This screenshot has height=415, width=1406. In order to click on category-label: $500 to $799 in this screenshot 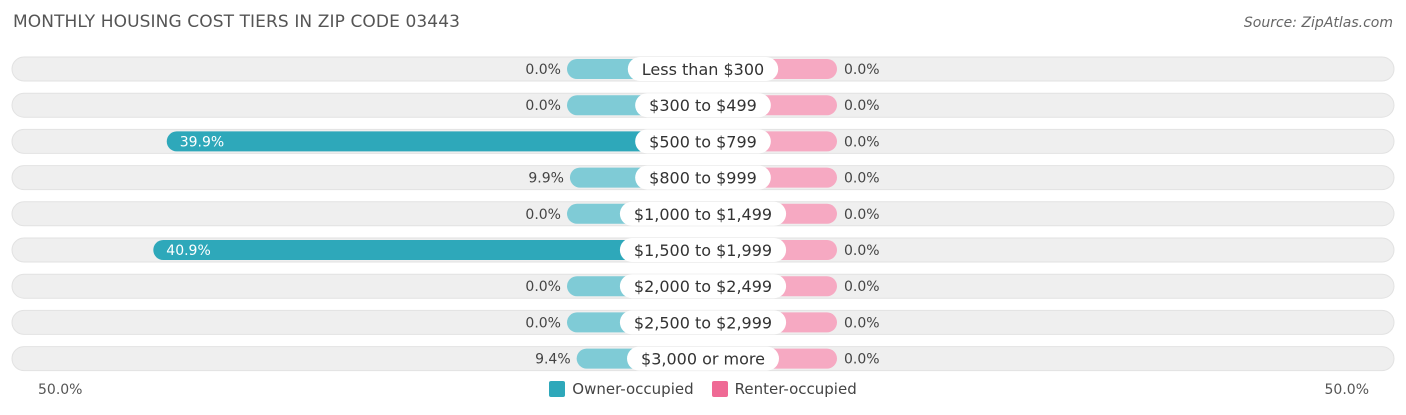, I will do `click(703, 141)`.